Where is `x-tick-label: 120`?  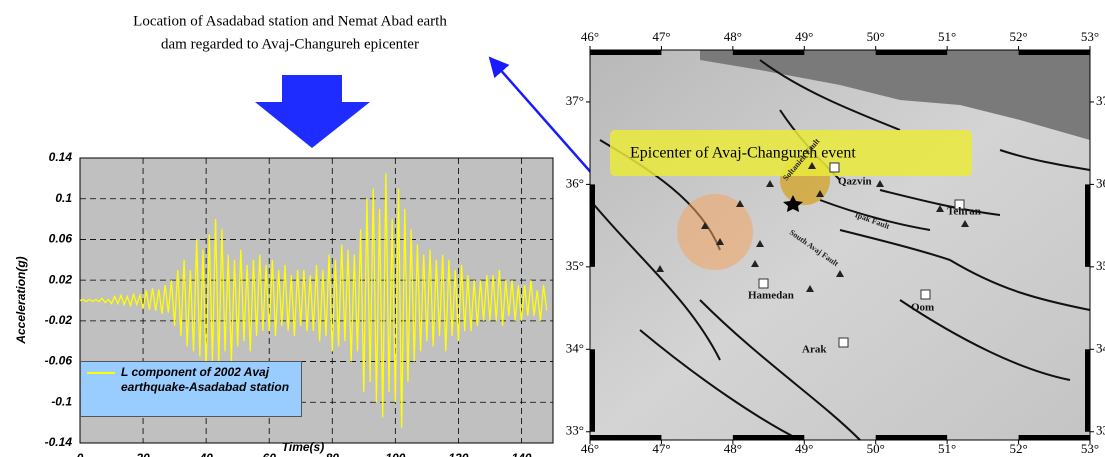
x-tick-label: 120 is located at coordinates (458, 454).